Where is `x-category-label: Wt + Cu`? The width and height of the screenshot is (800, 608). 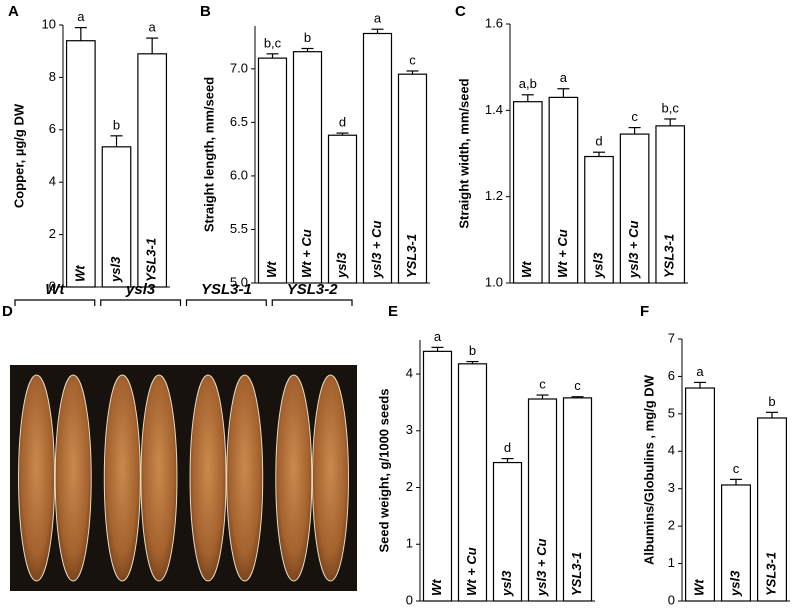
x-category-label: Wt + Cu is located at coordinates (306, 253).